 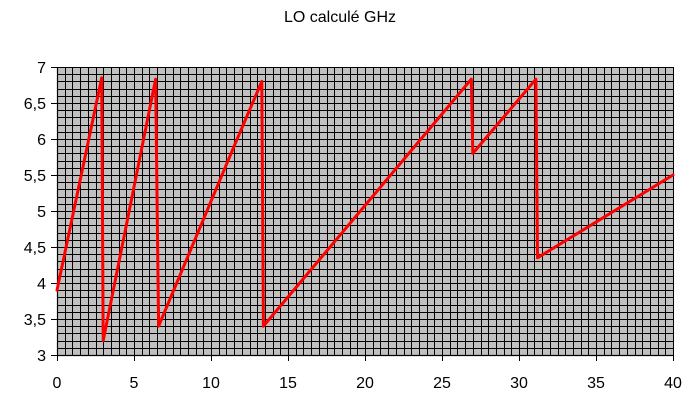 I want to click on y-tick-label: 6,5, so click(x=35, y=104).